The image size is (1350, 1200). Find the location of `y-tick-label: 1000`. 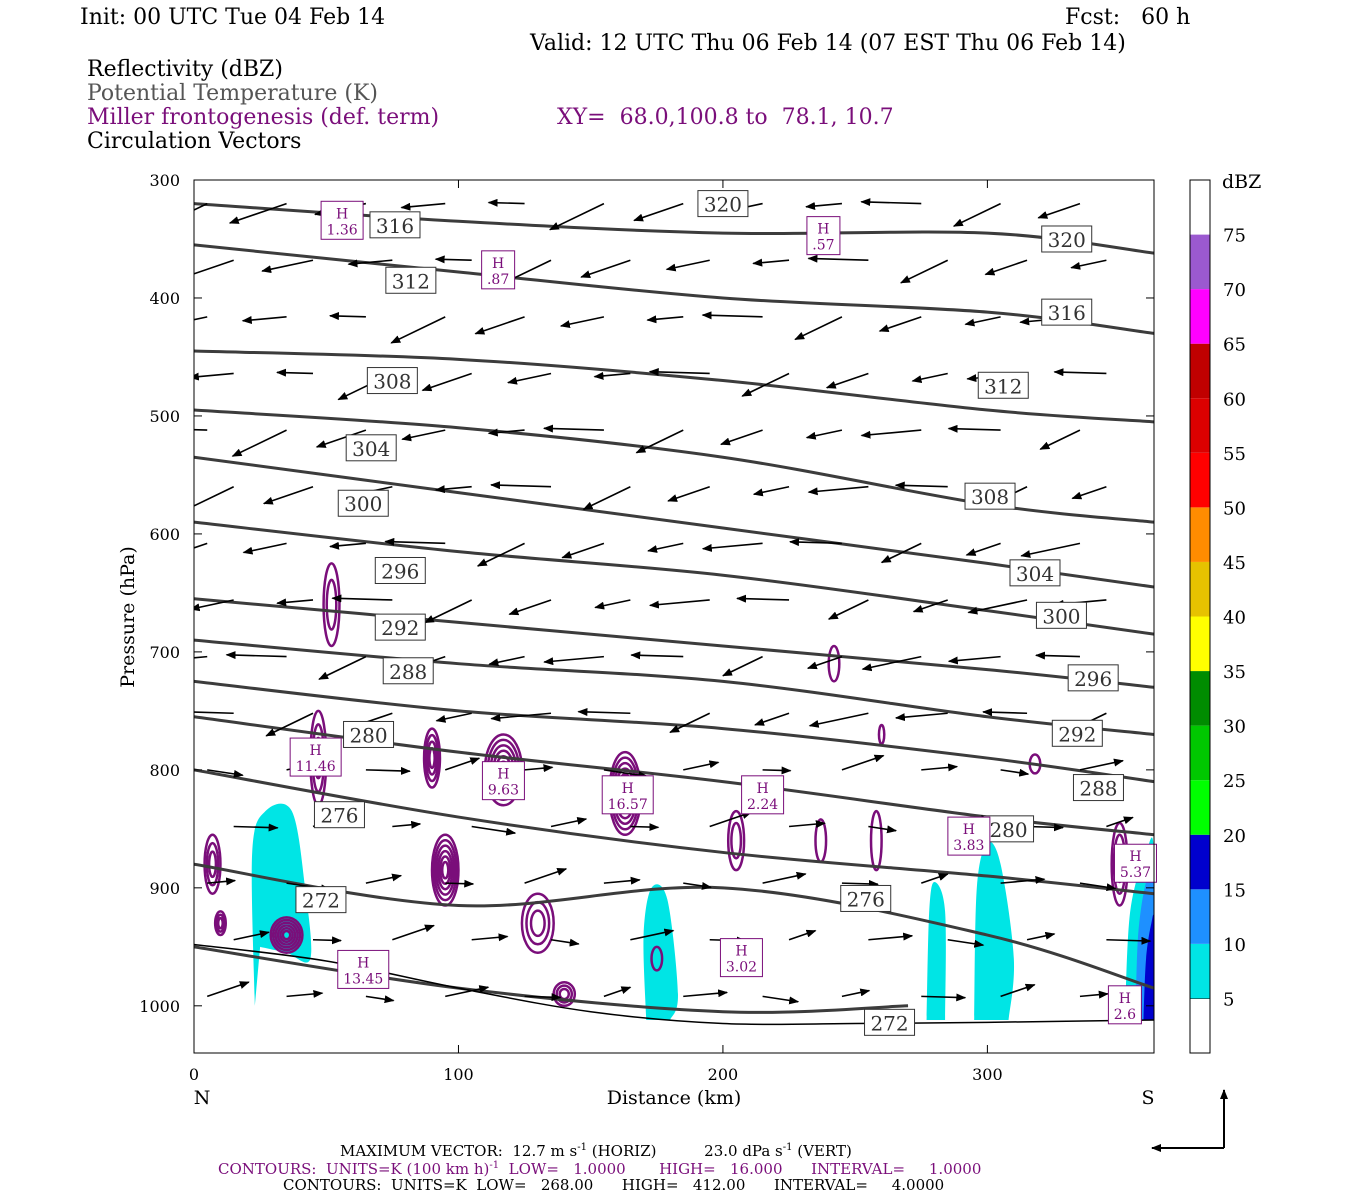

y-tick-label: 1000 is located at coordinates (159, 1006).